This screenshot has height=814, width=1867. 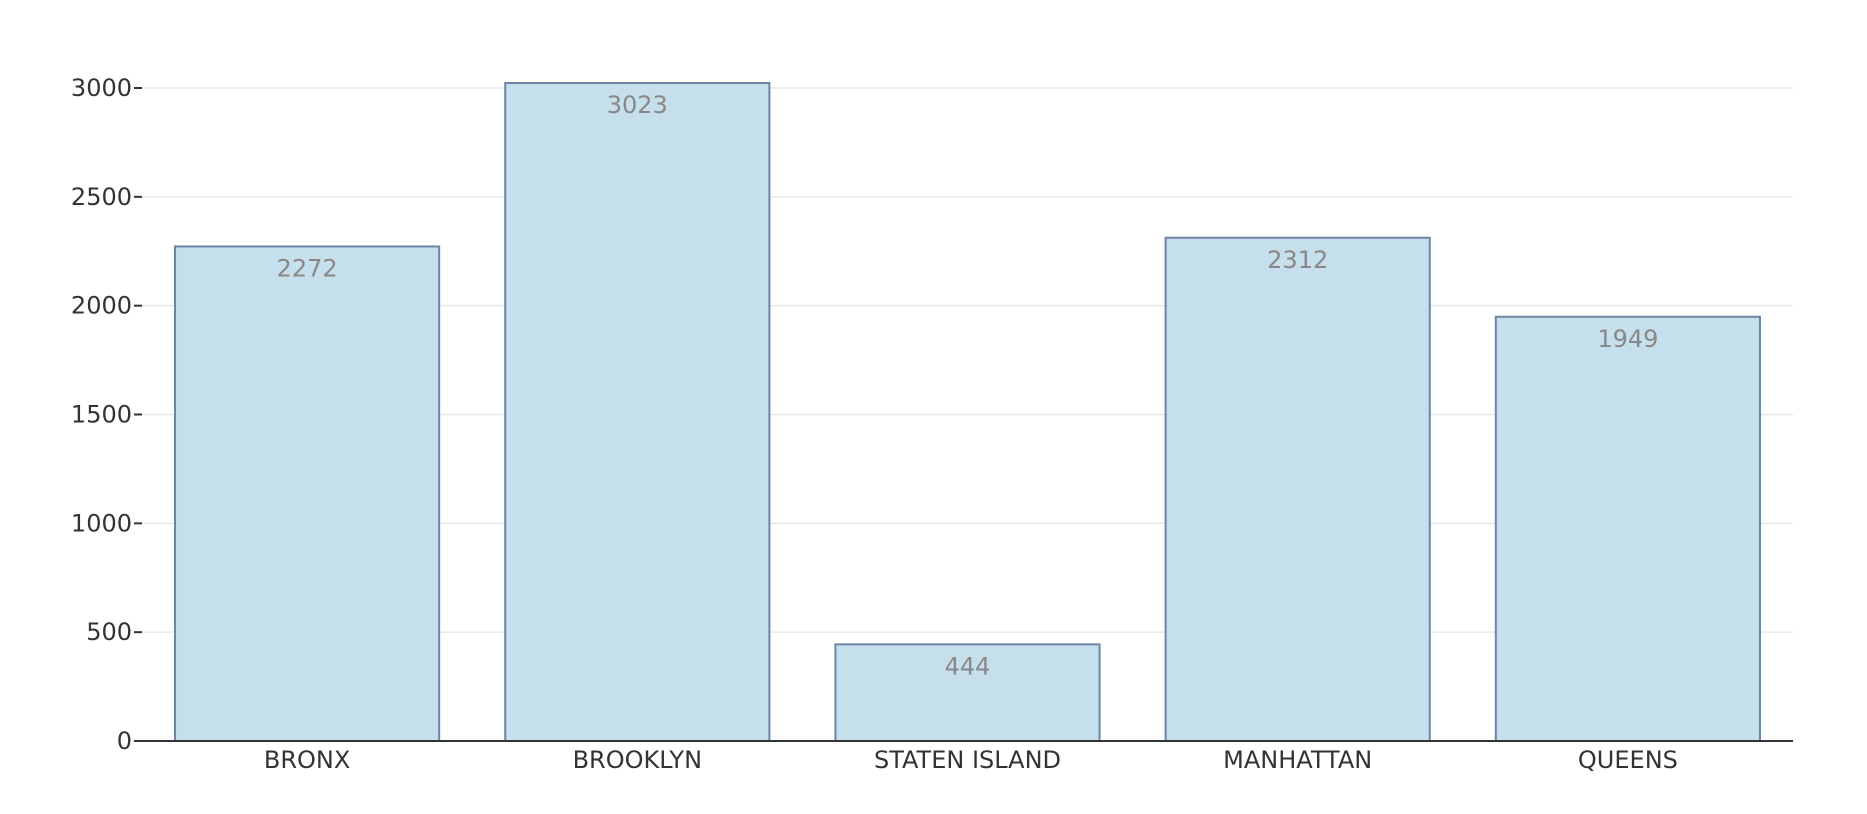 I want to click on y-tick-label: 2000, so click(x=101, y=306).